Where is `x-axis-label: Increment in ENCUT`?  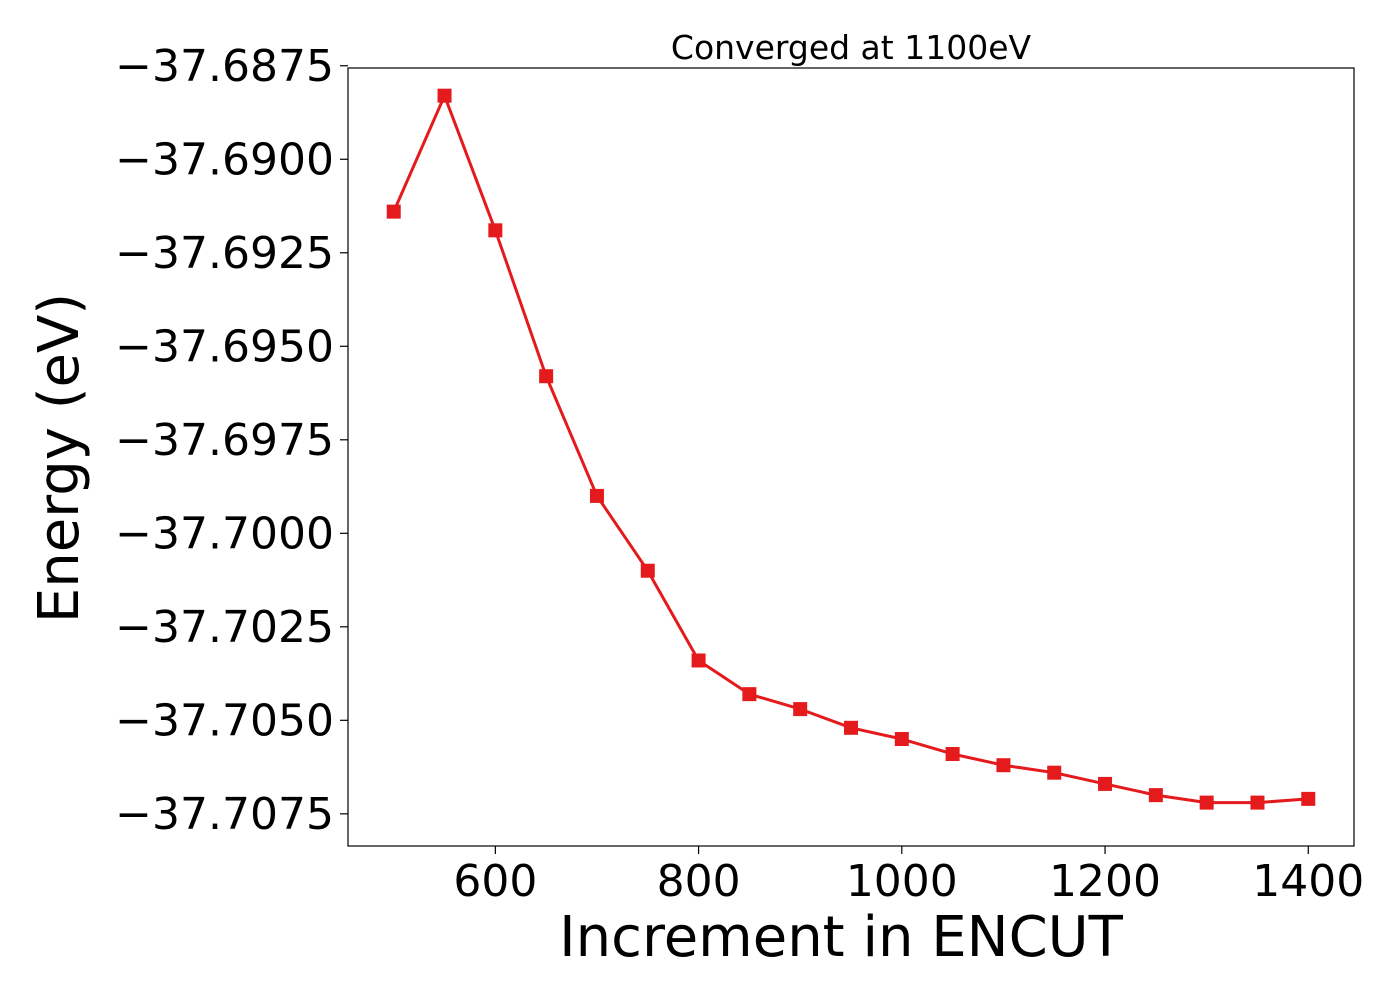 x-axis-label: Increment in ENCUT is located at coordinates (841, 937).